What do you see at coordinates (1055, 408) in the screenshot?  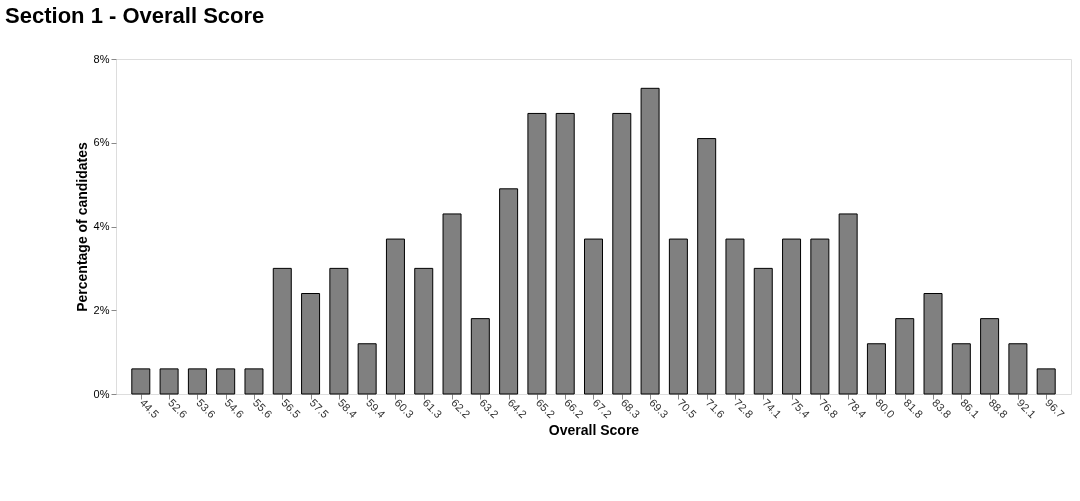 I see `x-tick-label: 96.7` at bounding box center [1055, 408].